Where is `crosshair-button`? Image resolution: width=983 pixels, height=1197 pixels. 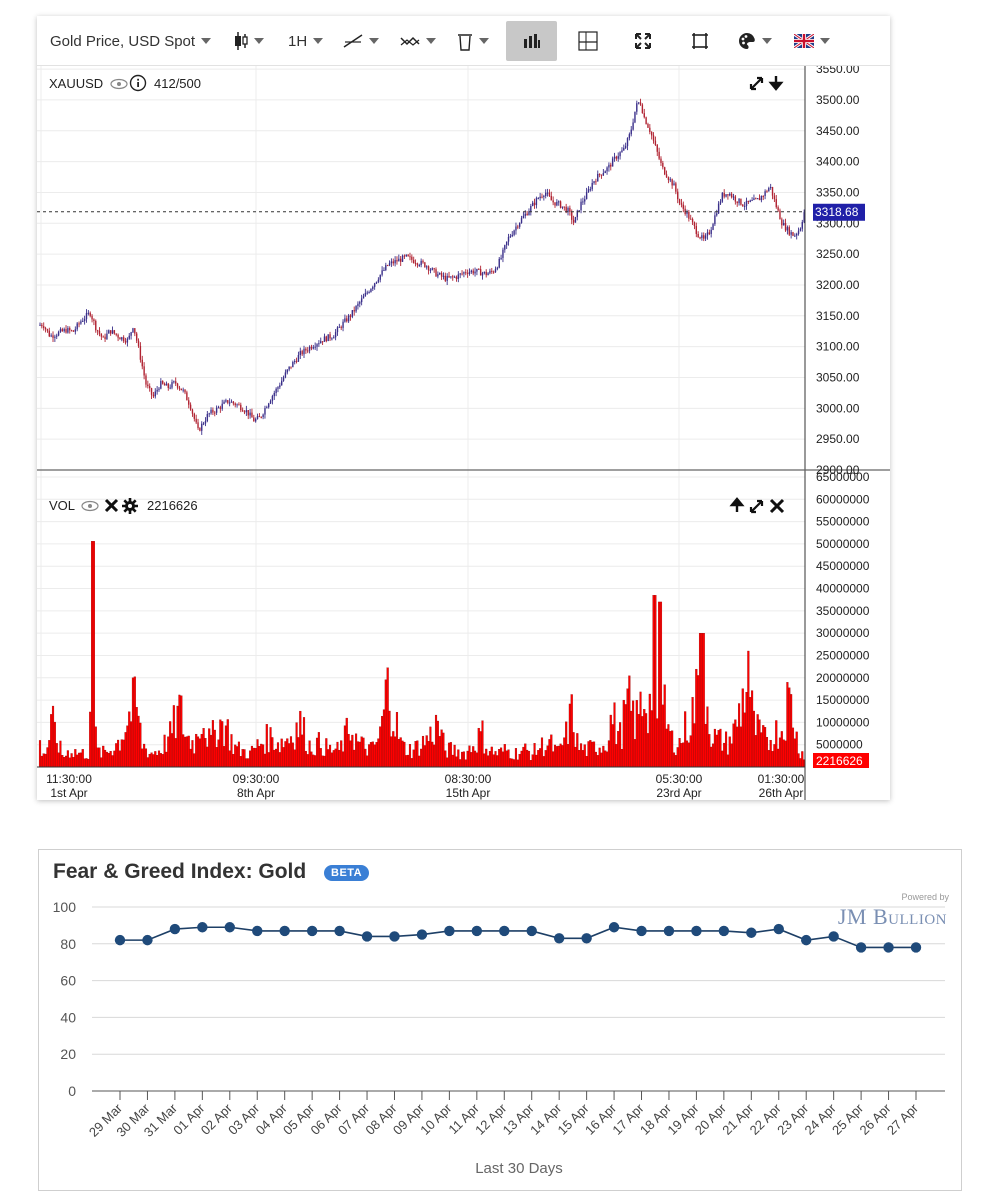 crosshair-button is located at coordinates (588, 41).